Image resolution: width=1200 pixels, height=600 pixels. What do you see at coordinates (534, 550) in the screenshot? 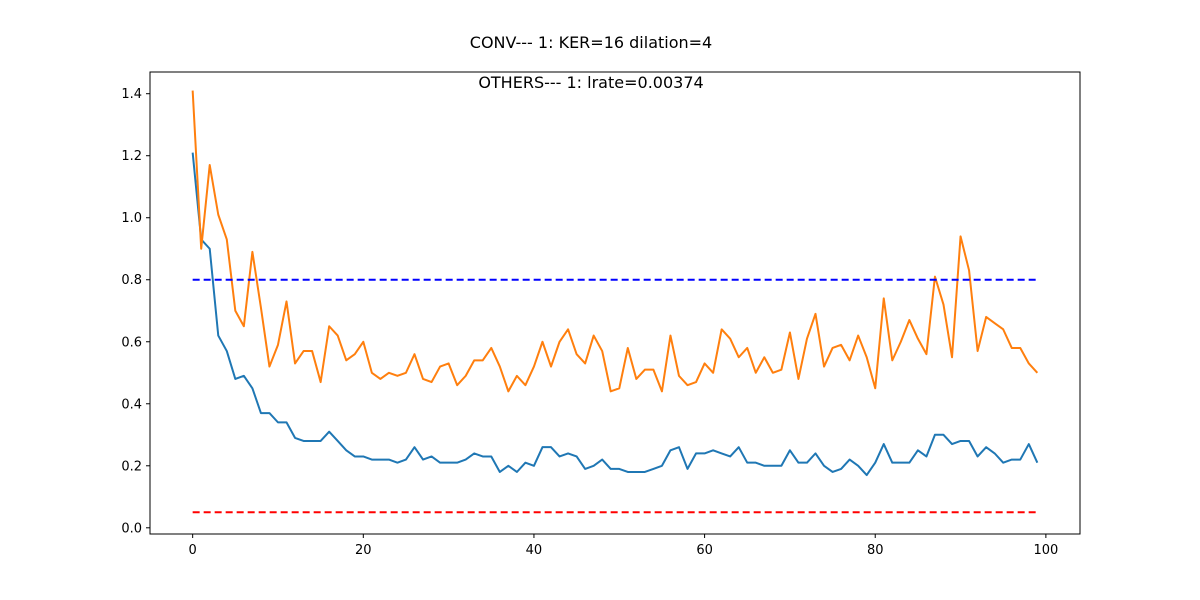
I see `x-tick-label: 40` at bounding box center [534, 550].